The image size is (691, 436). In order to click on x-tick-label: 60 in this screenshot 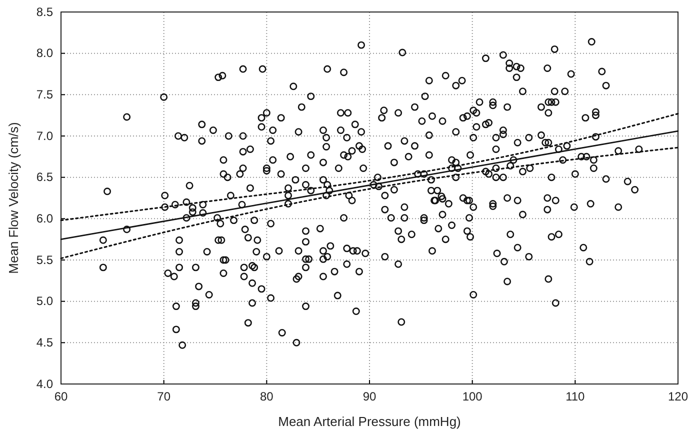, I will do `click(61, 397)`.